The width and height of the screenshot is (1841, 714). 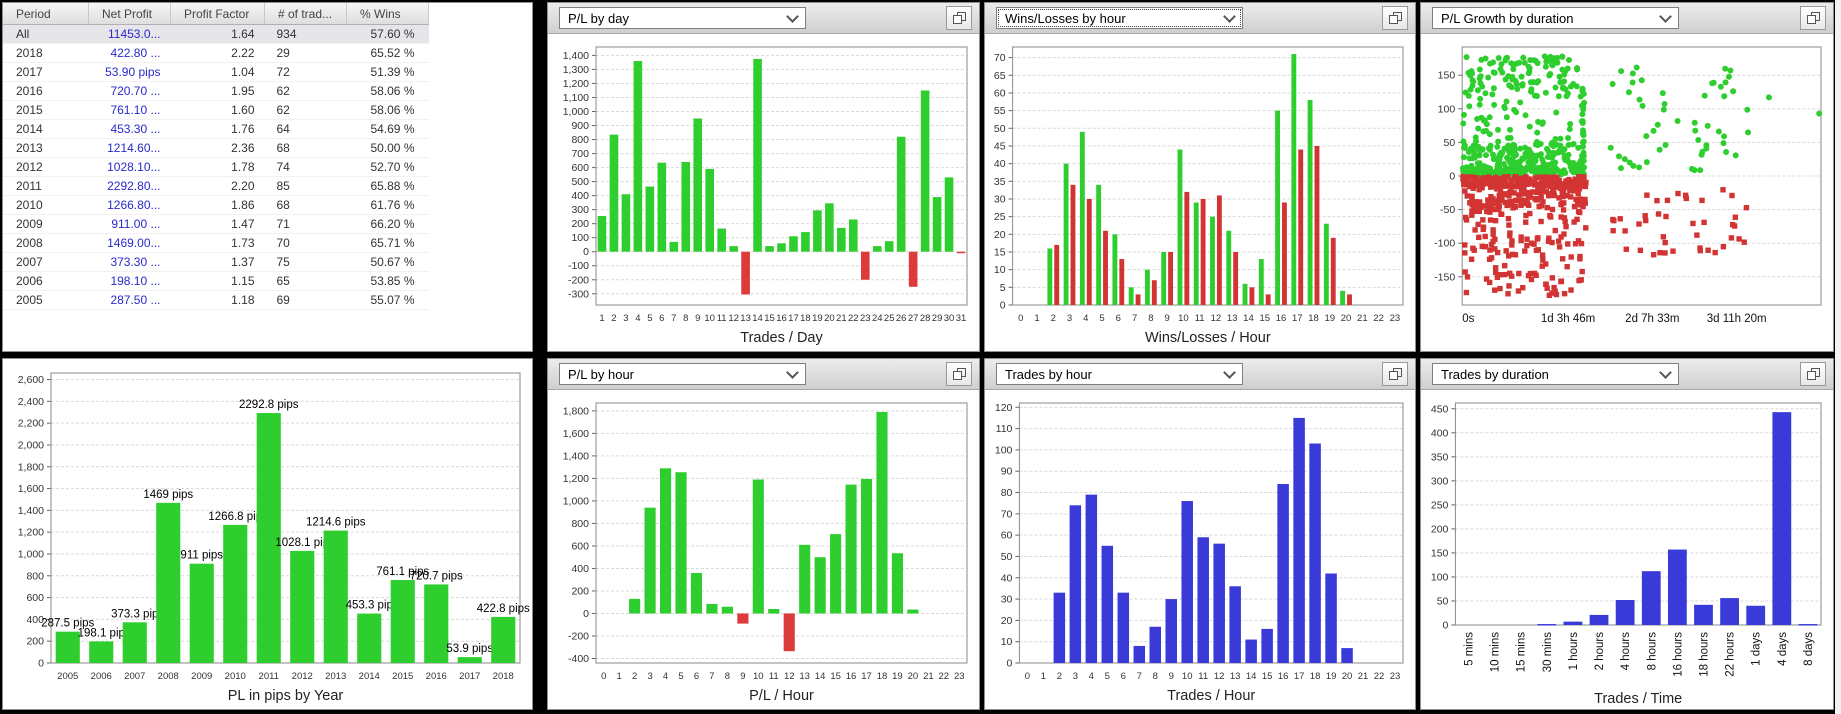 What do you see at coordinates (216, 262) in the screenshot?
I see `table-row: 2007 373.30 ... 1.37 75 50.67 %` at bounding box center [216, 262].